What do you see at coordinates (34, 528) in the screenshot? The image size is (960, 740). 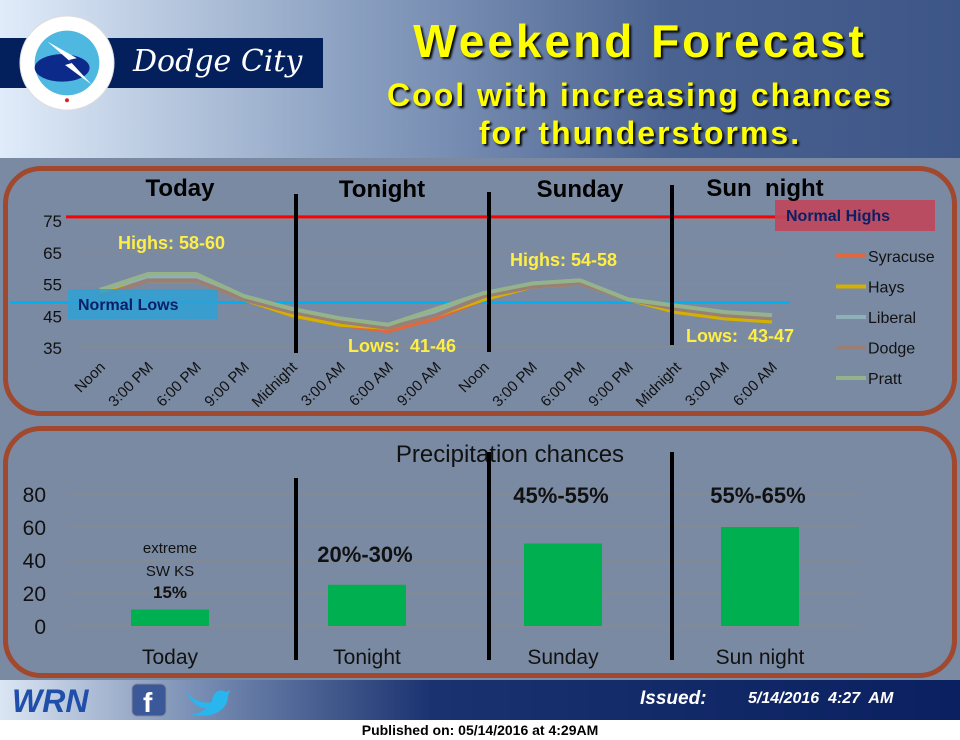 I see `y-tick-label: 60` at bounding box center [34, 528].